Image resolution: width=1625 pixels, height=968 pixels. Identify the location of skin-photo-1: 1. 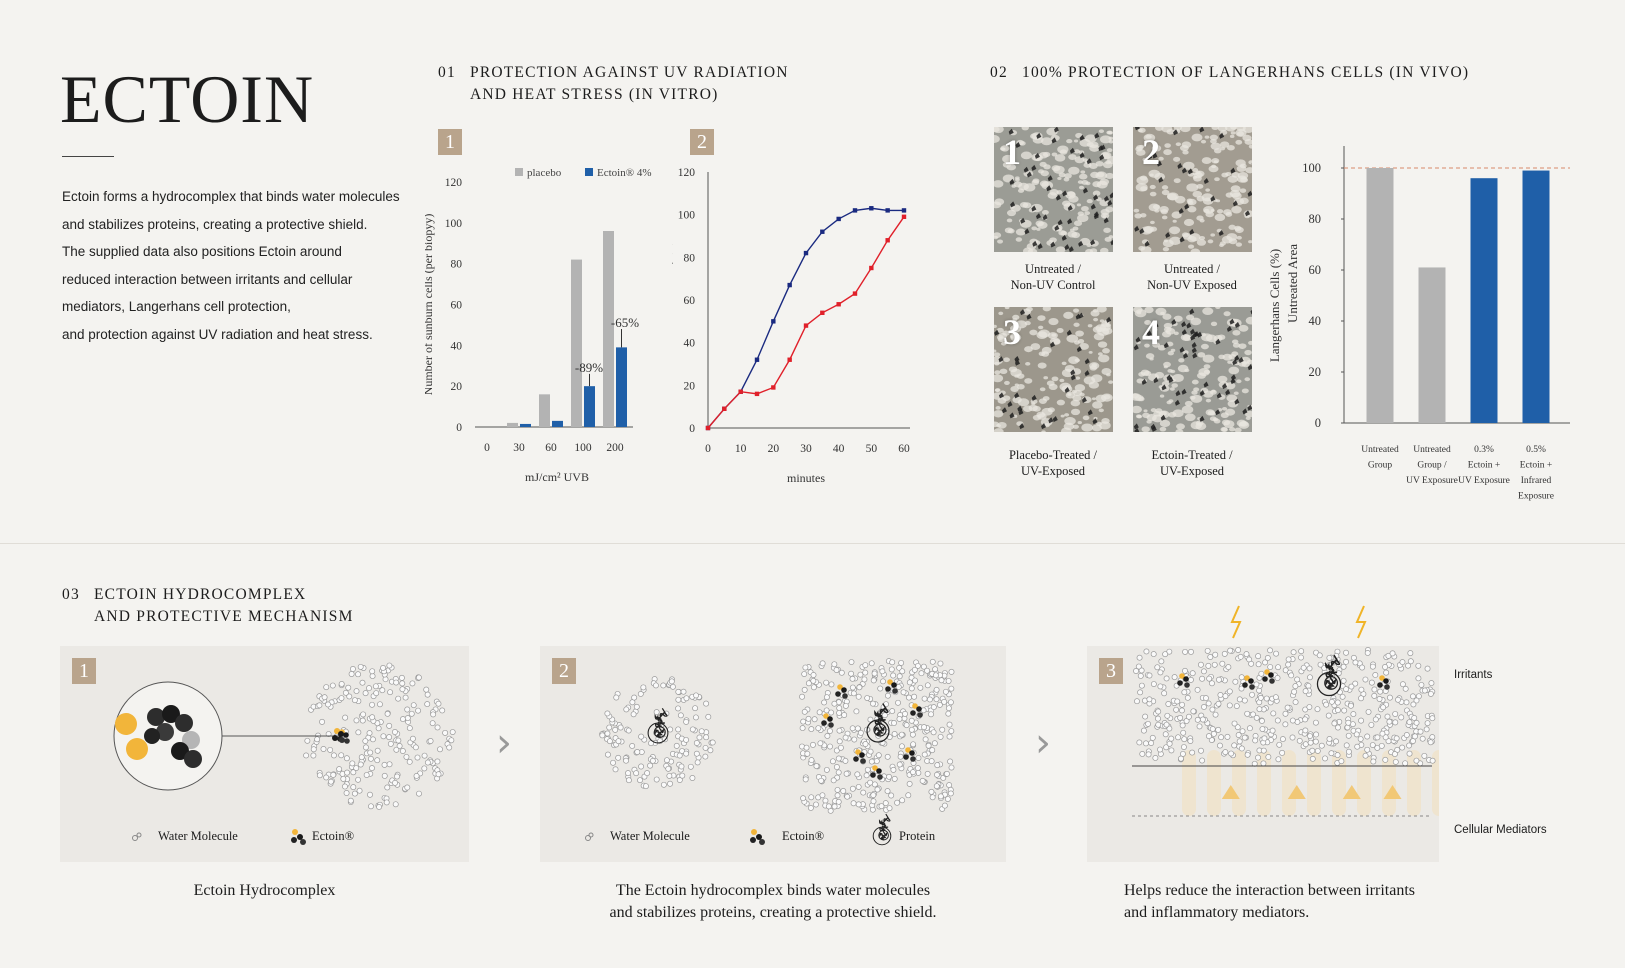
(1053, 189).